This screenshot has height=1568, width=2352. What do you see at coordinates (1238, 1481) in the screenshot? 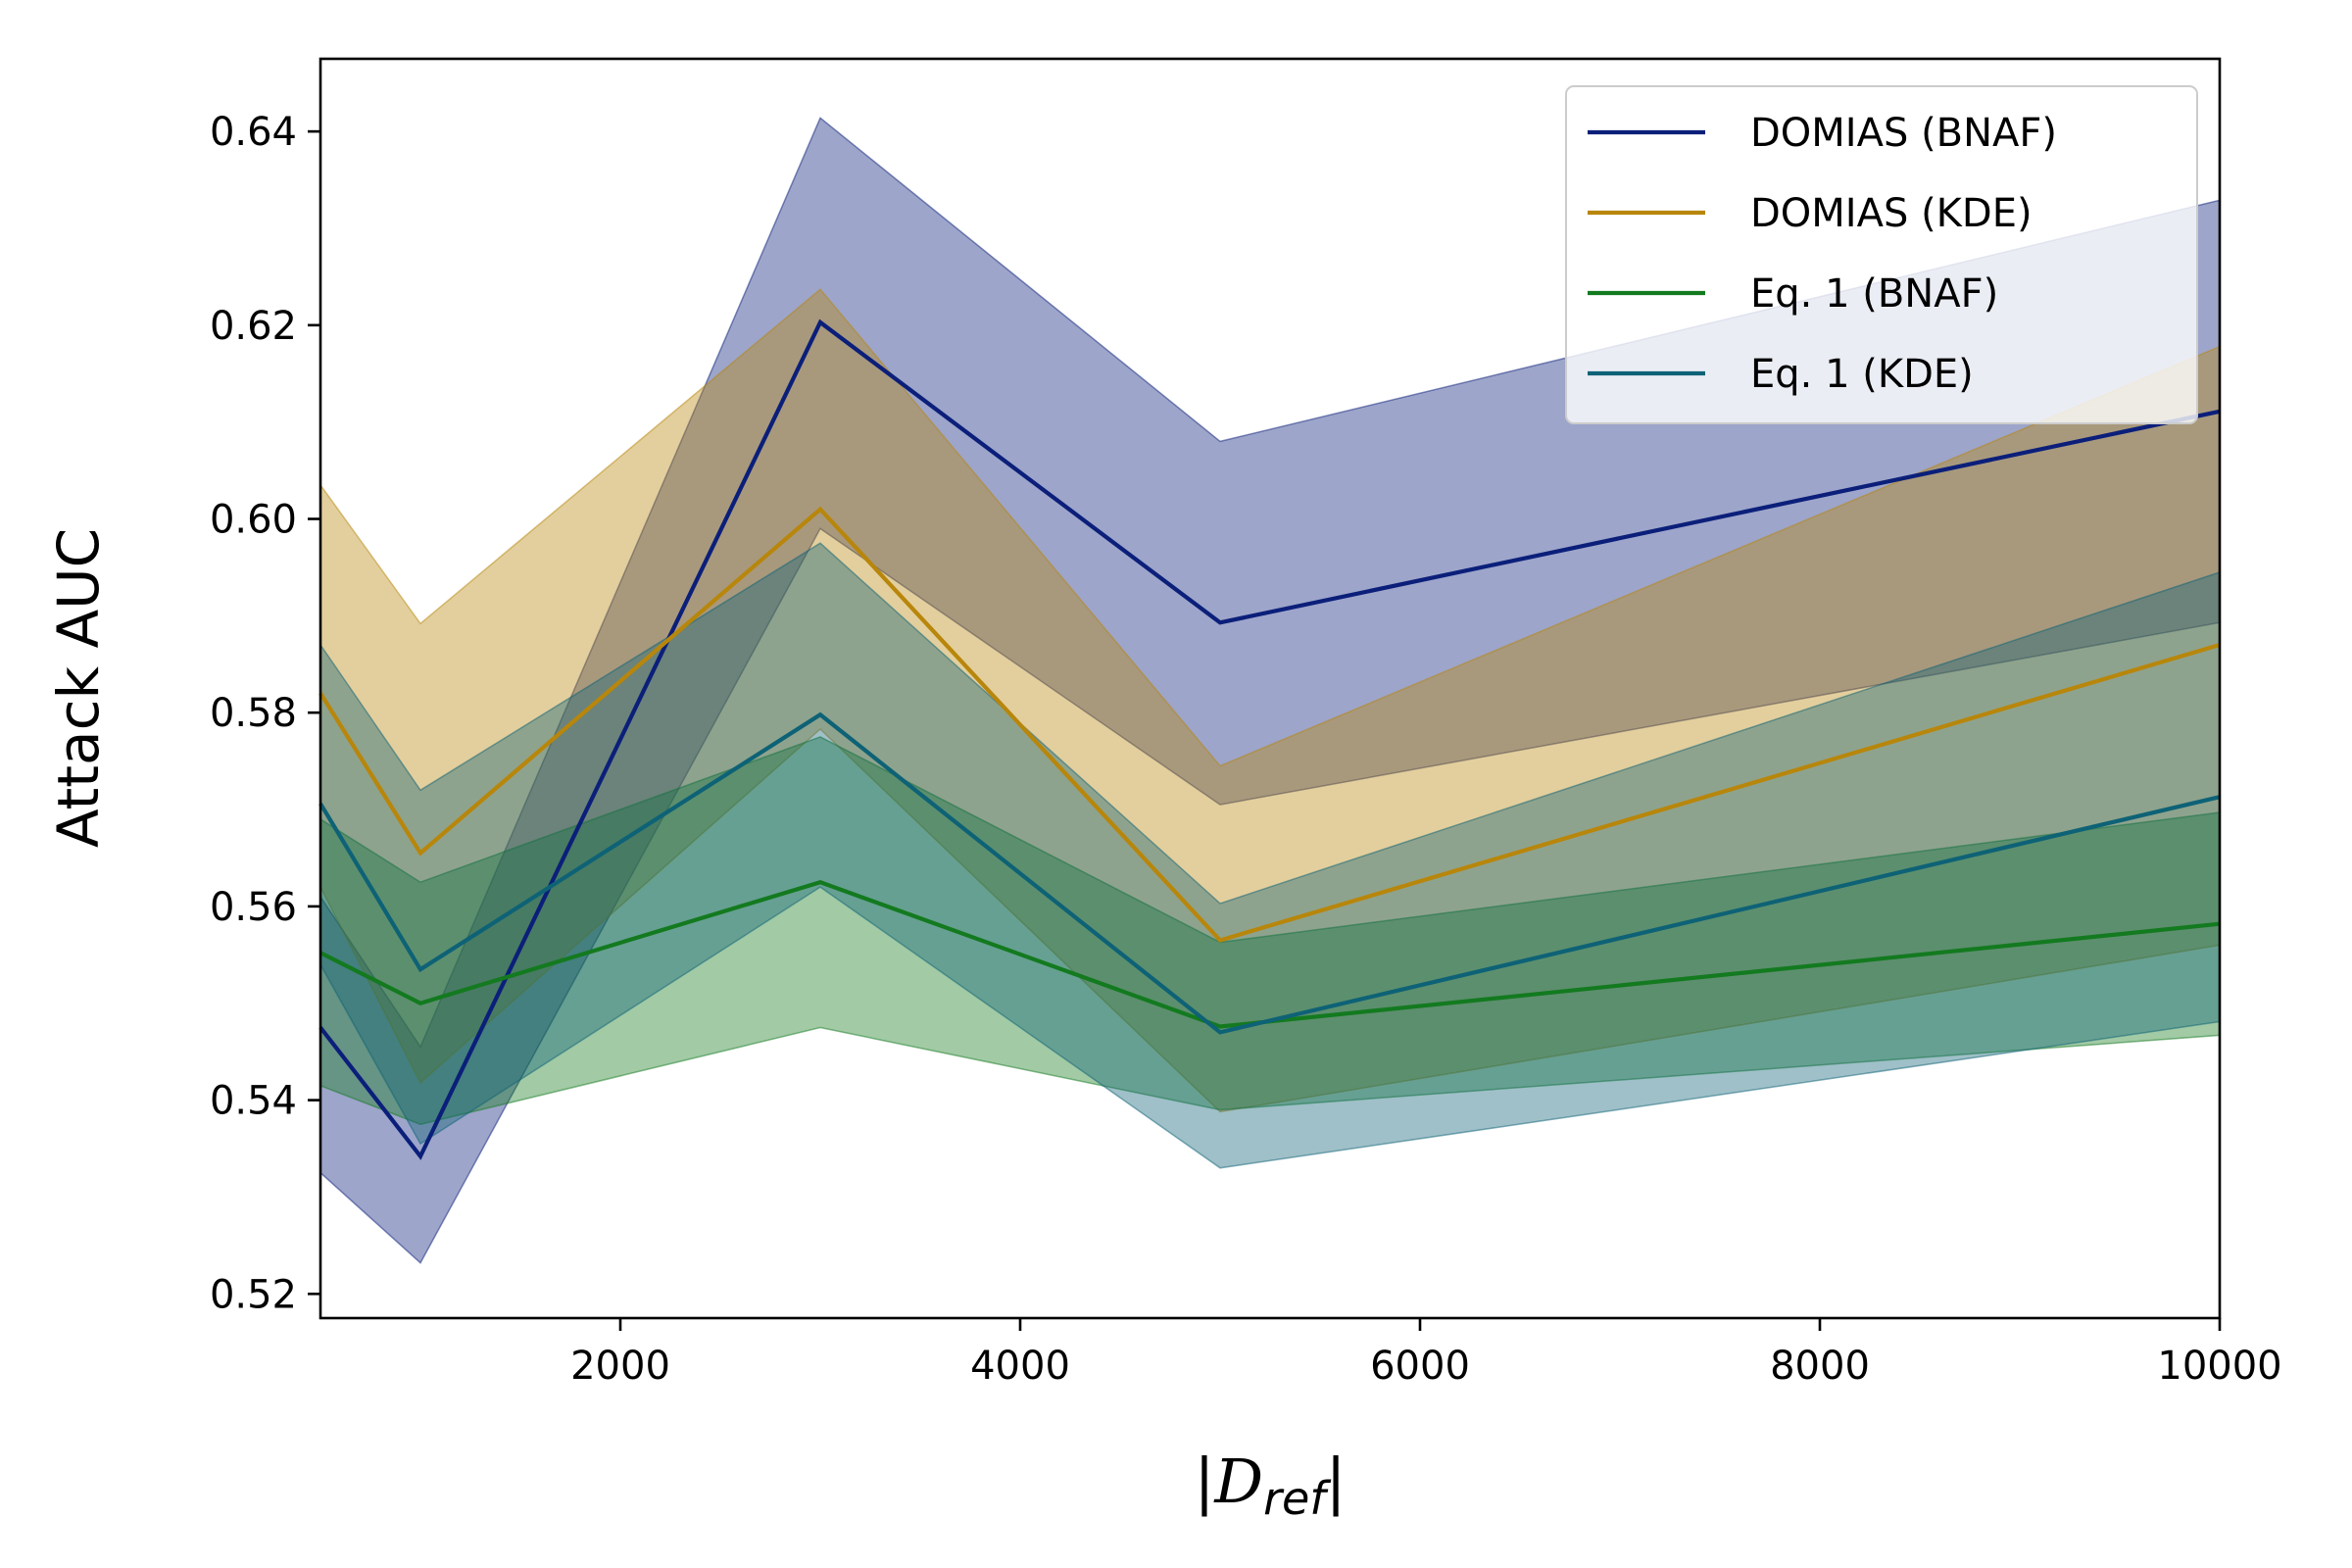
I see `x-axis-title-symbol: D` at bounding box center [1238, 1481].